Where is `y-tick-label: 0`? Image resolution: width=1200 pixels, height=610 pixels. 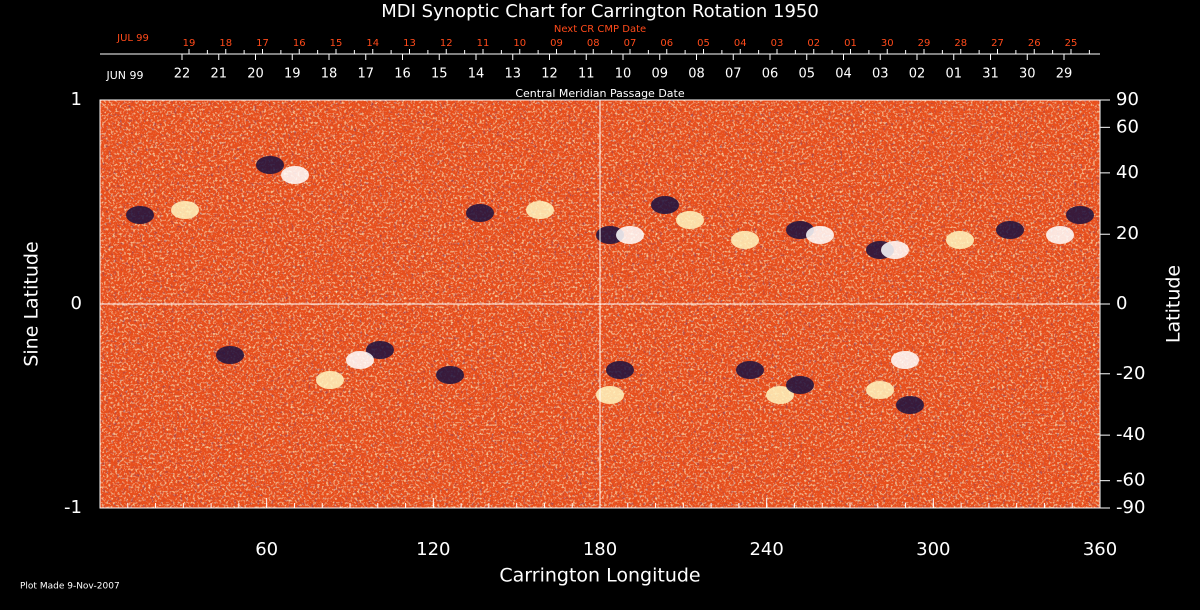 y-tick-label: 0 is located at coordinates (76, 303).